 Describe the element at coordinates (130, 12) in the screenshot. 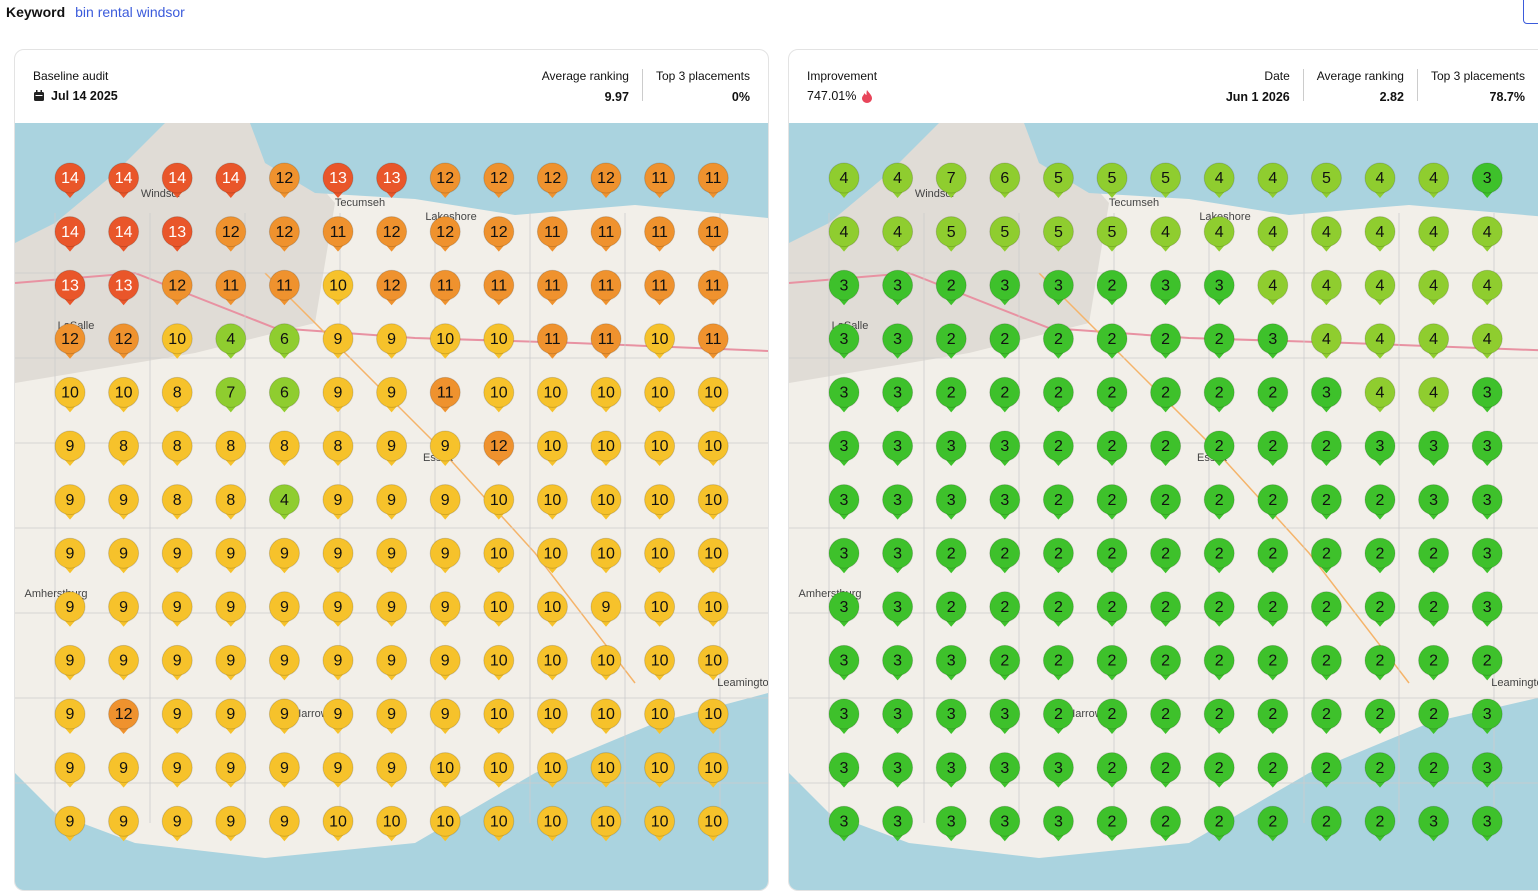

I see `keyword-value: bin rental windsor` at that location.